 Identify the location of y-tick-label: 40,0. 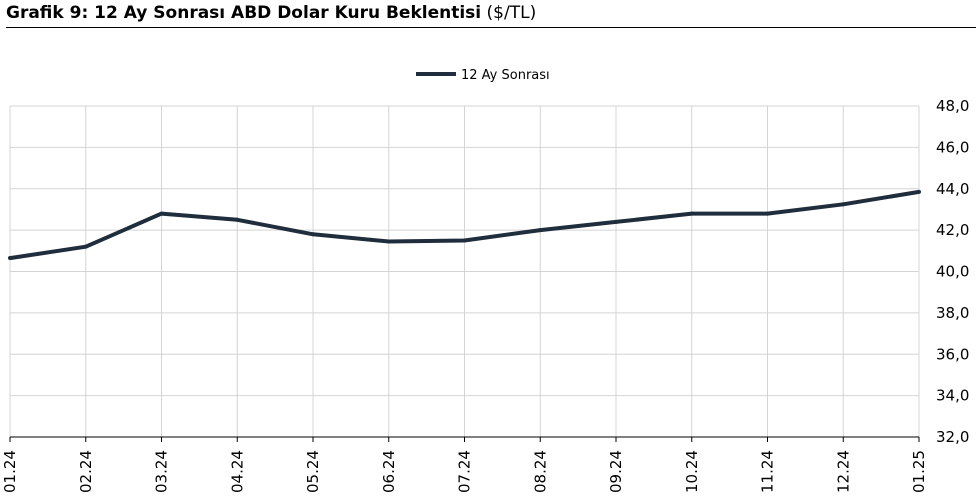
(952, 272).